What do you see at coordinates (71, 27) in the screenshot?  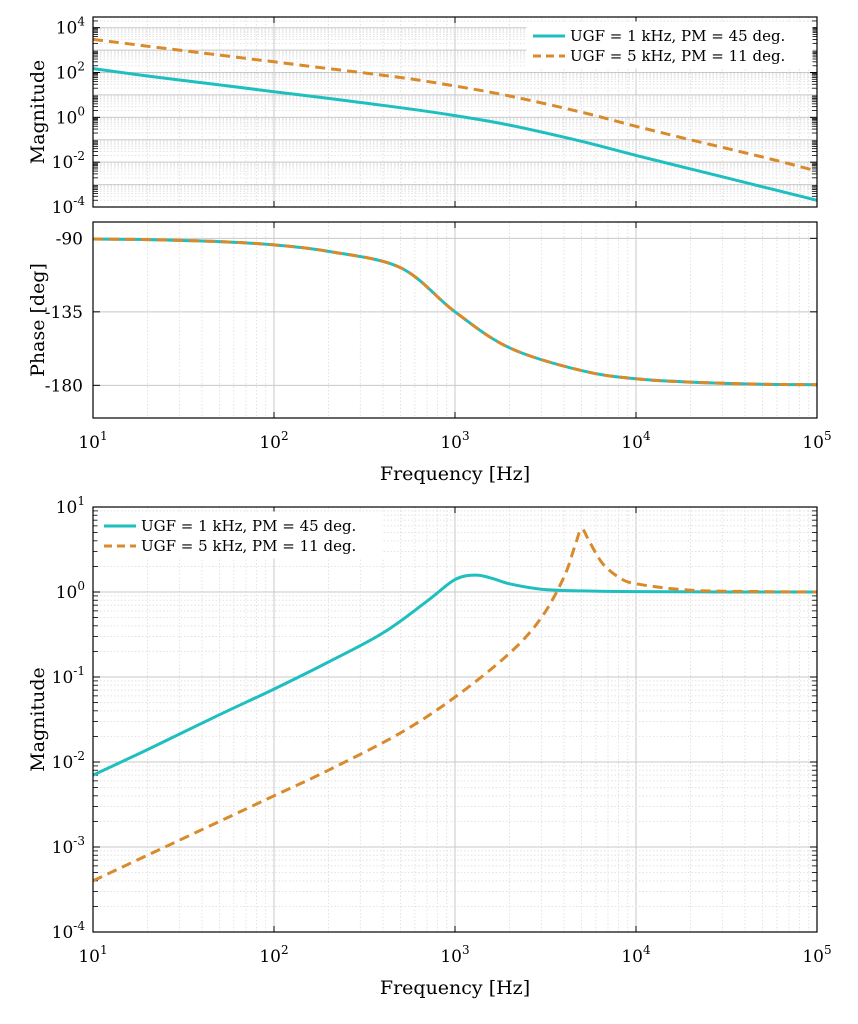 I see `y-tick-label: 10⁴` at bounding box center [71, 27].